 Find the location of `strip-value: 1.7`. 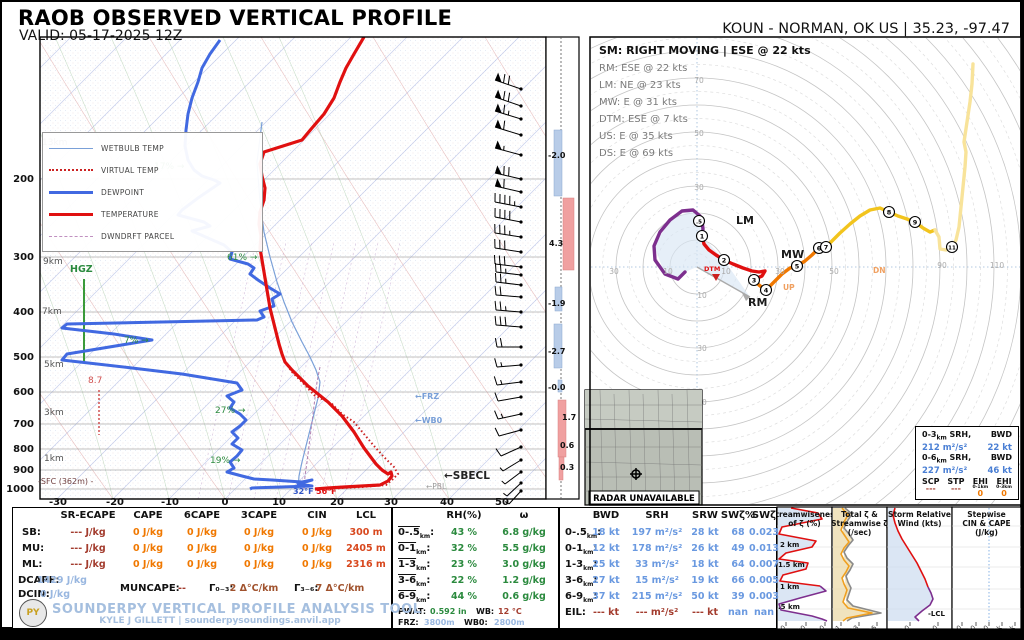

strip-value: 1.7 is located at coordinates (569, 417).